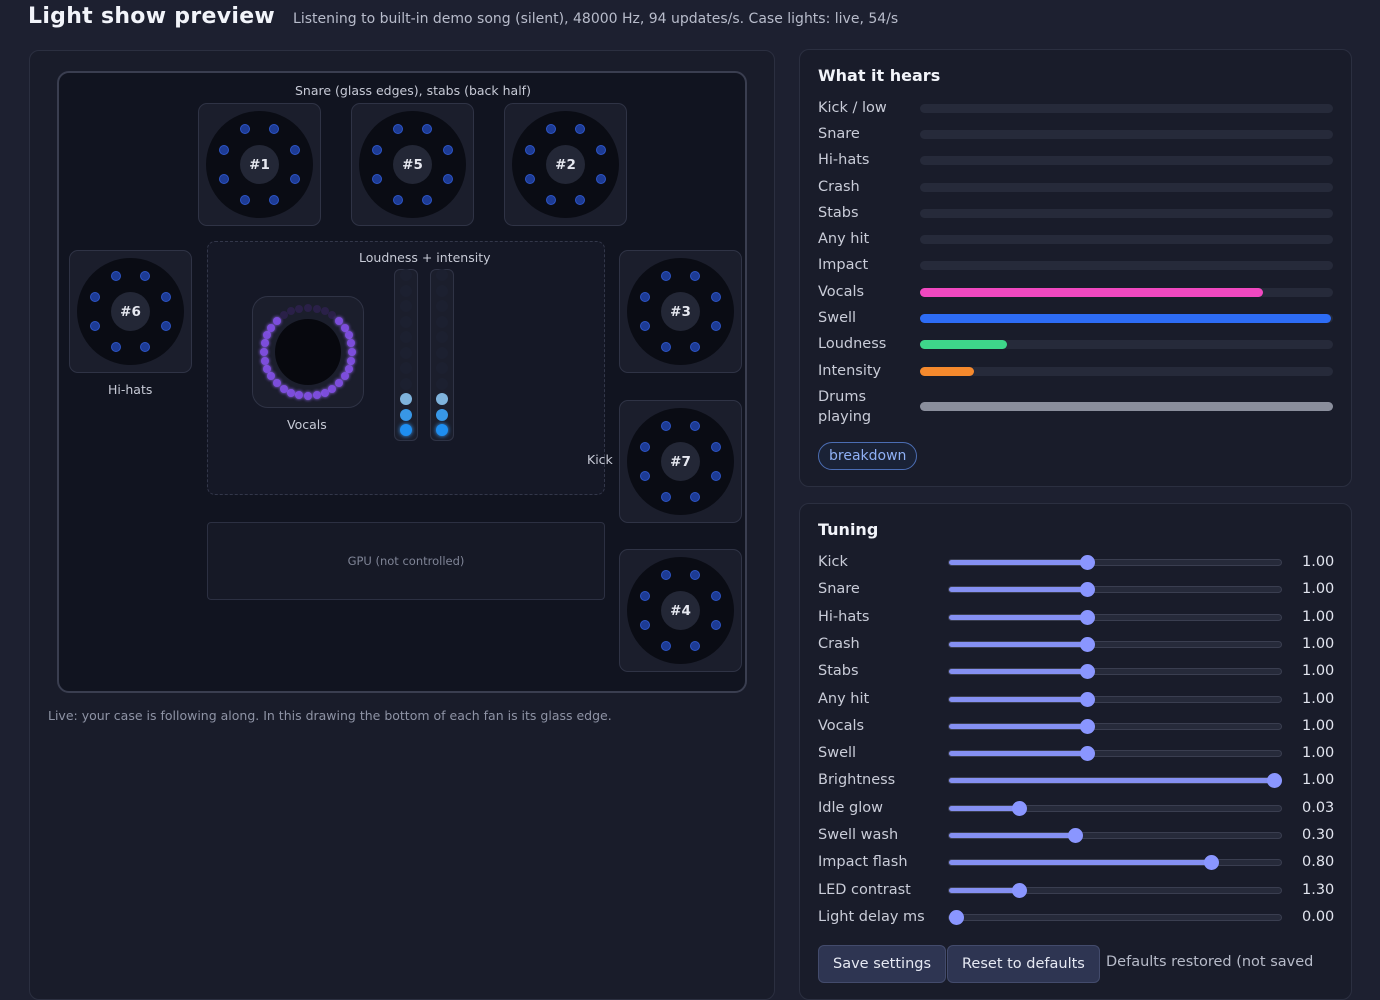 The image size is (1380, 1000). Describe the element at coordinates (868, 456) in the screenshot. I see `breakdown-button: breakdown` at that location.